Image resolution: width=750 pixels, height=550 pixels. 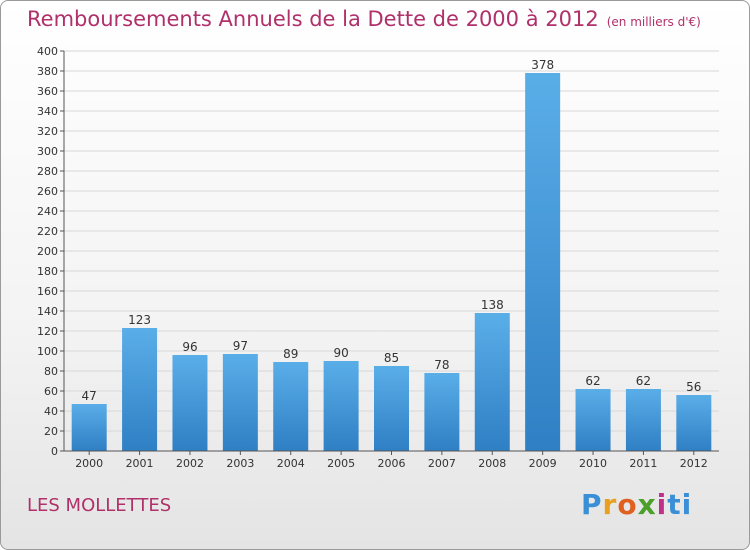 I want to click on y-tick-label: 300, so click(x=47, y=151).